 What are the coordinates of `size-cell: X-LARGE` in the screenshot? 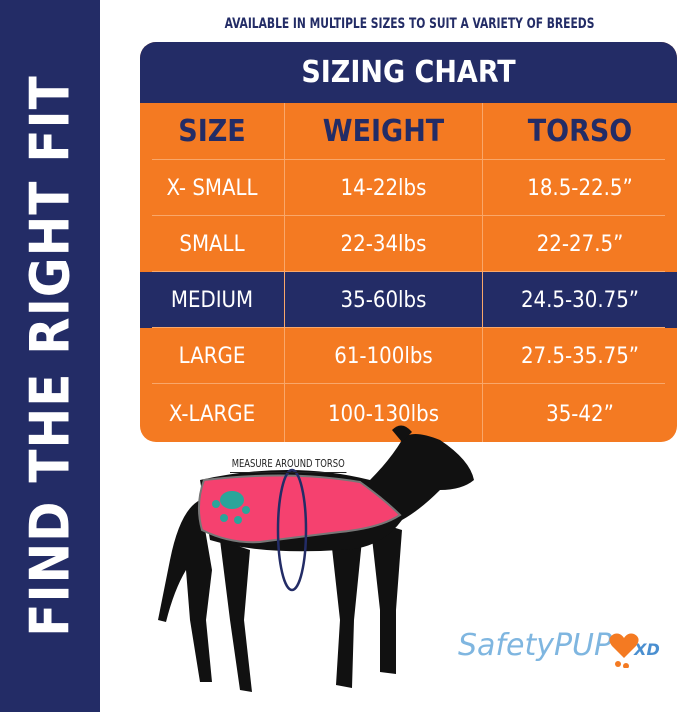 It's located at (212, 413).